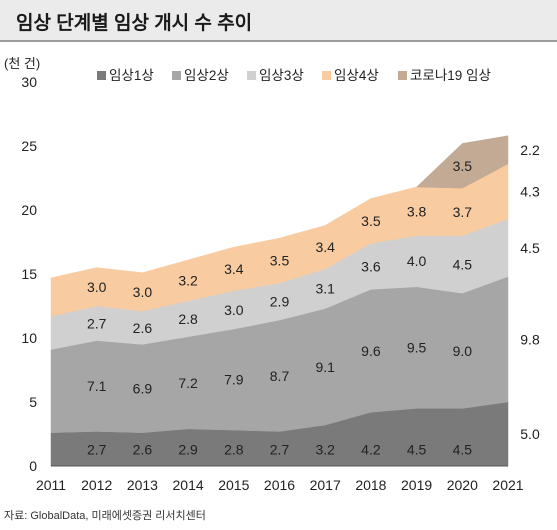 The height and width of the screenshot is (530, 557). I want to click on y-unit-label: (천 건), so click(22, 63).